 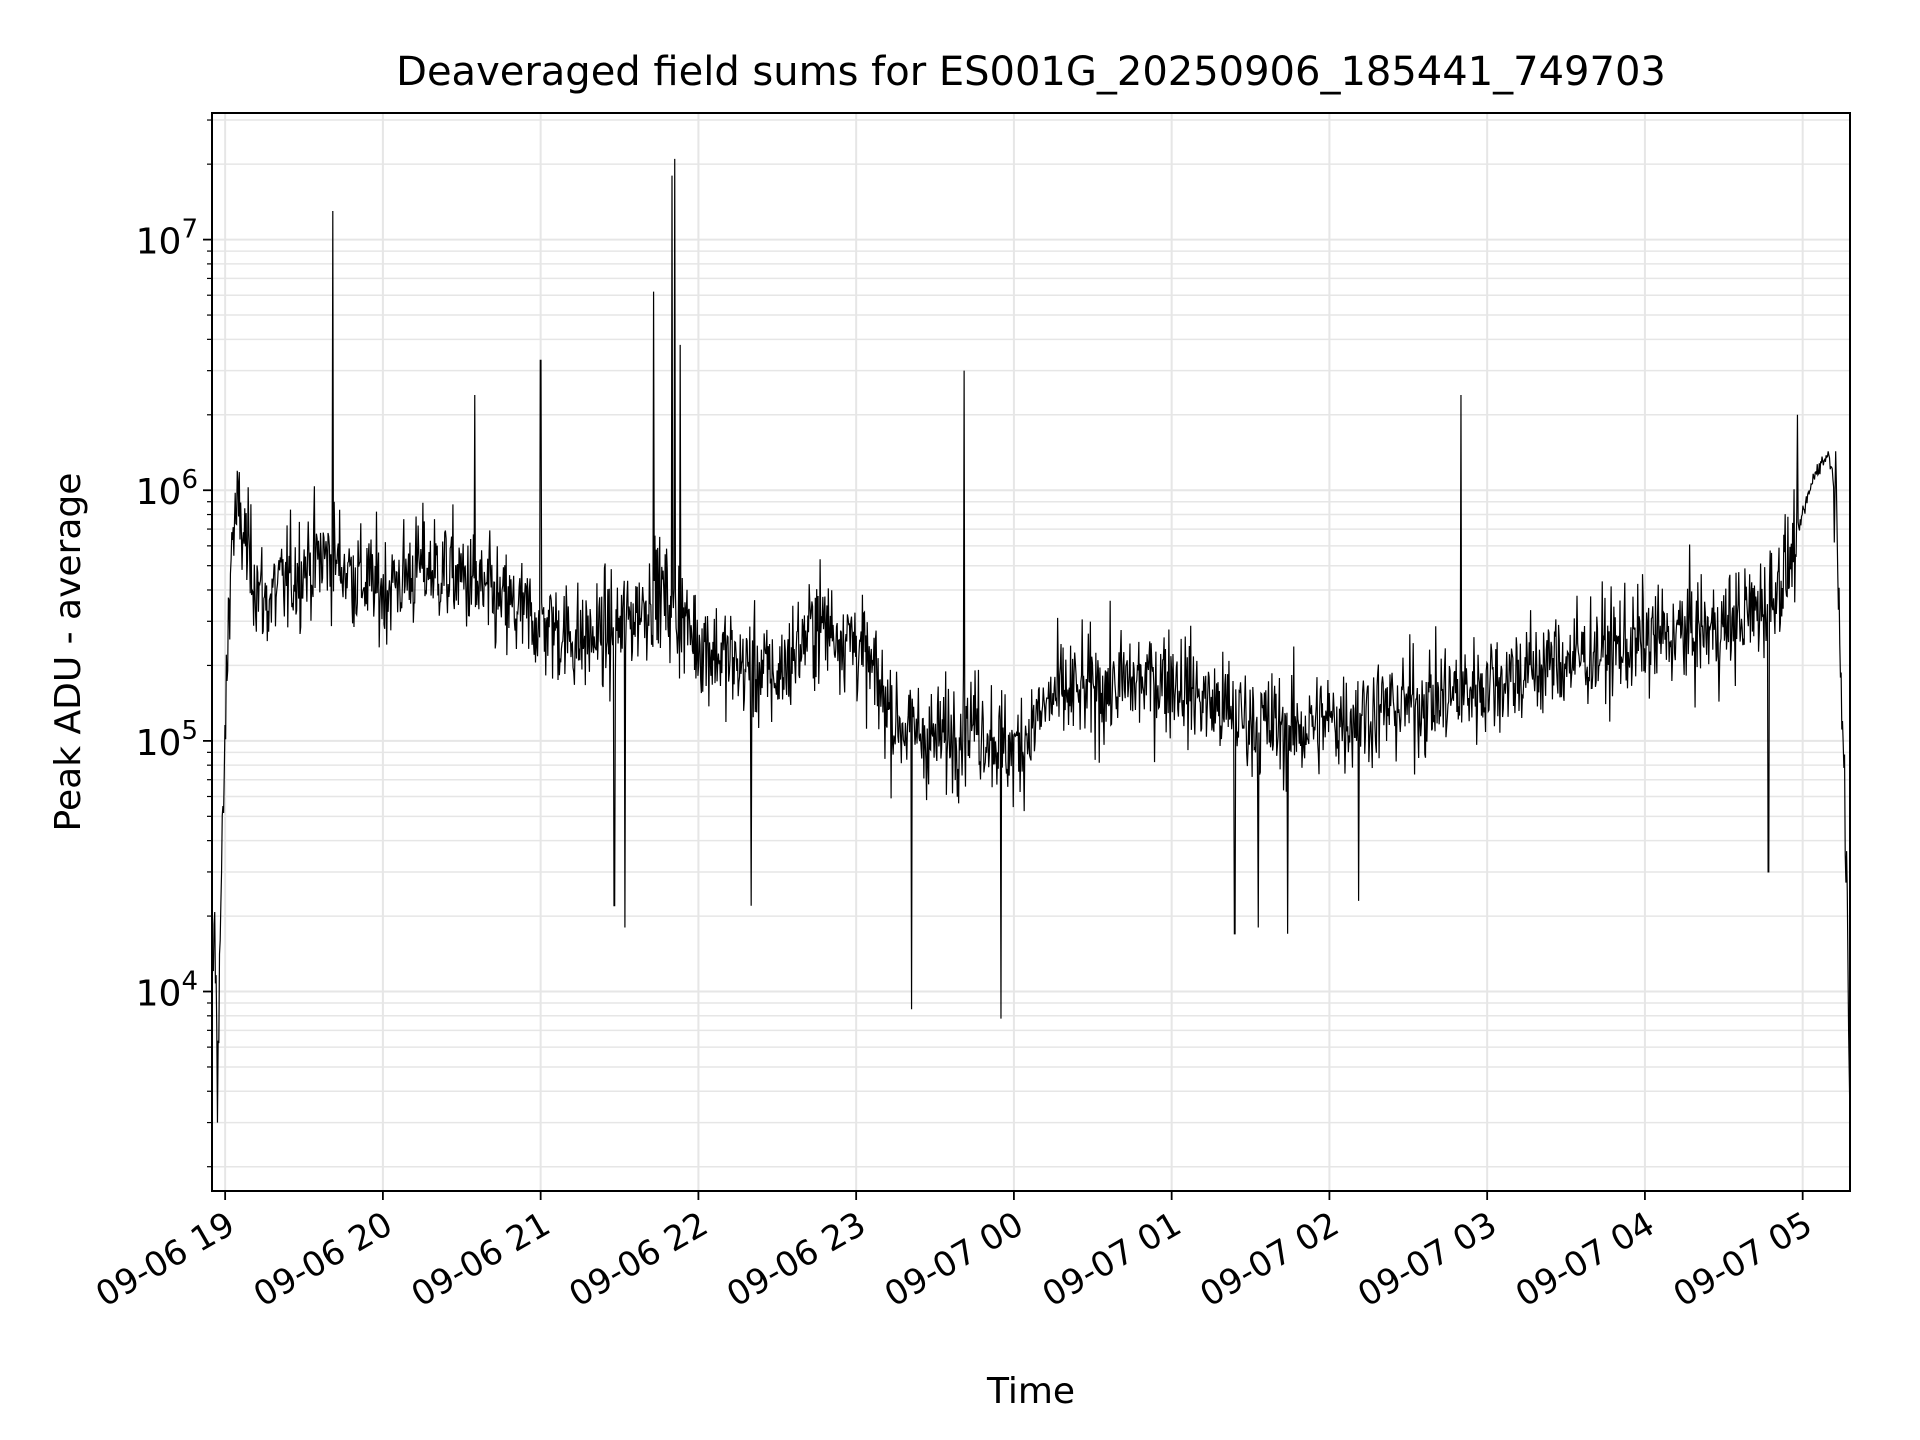 What do you see at coordinates (68, 652) in the screenshot?
I see `y-axis-label: Peak ADU - average` at bounding box center [68, 652].